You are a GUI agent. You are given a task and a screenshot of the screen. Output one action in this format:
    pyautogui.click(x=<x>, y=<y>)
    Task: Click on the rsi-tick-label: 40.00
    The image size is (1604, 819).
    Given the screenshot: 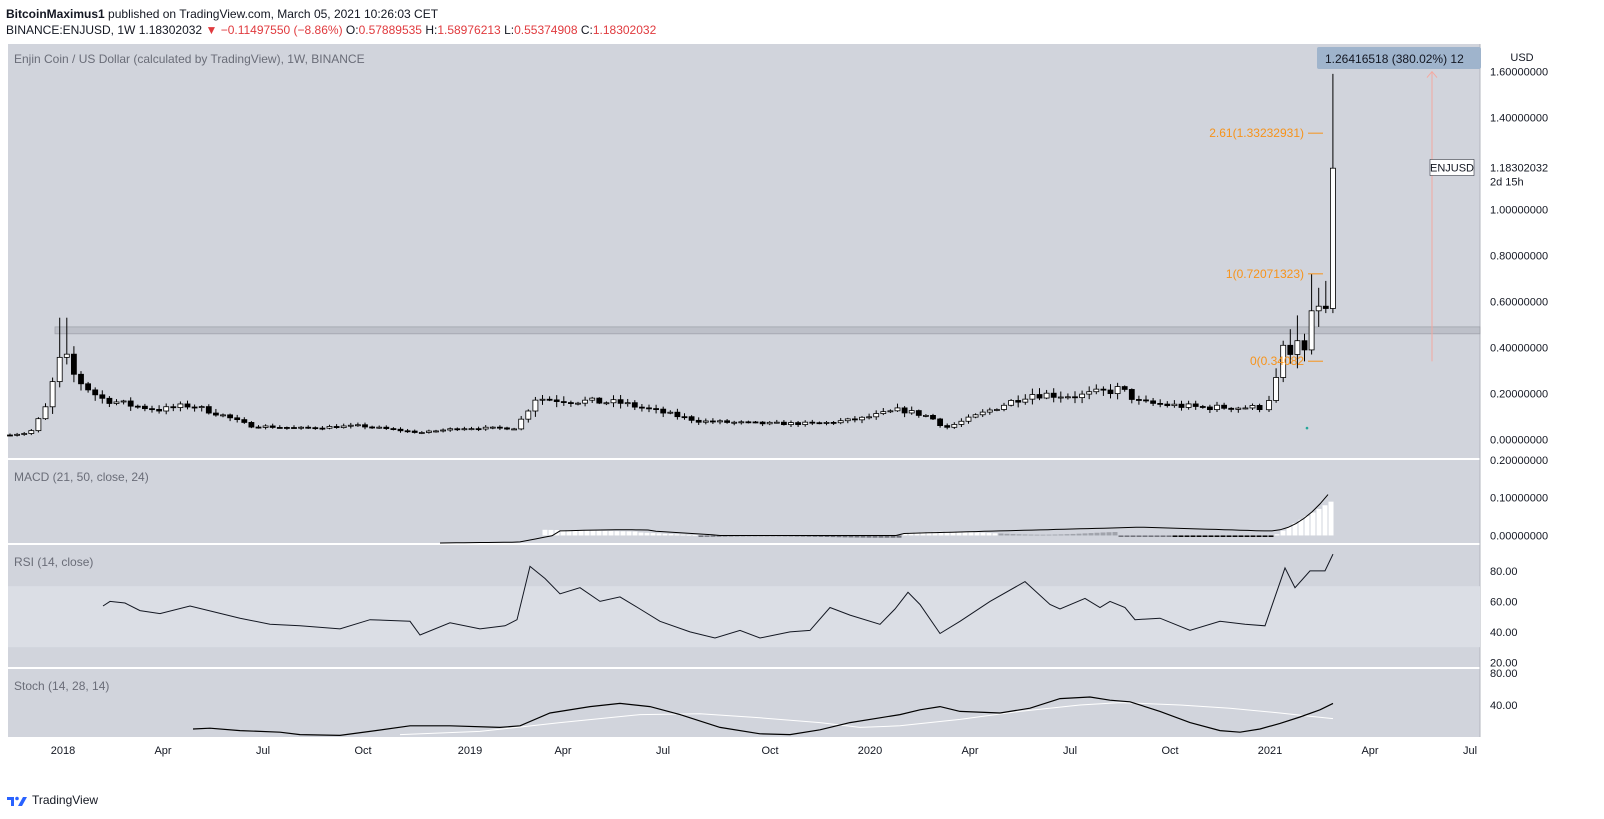 What is the action you would take?
    pyautogui.click(x=1504, y=633)
    